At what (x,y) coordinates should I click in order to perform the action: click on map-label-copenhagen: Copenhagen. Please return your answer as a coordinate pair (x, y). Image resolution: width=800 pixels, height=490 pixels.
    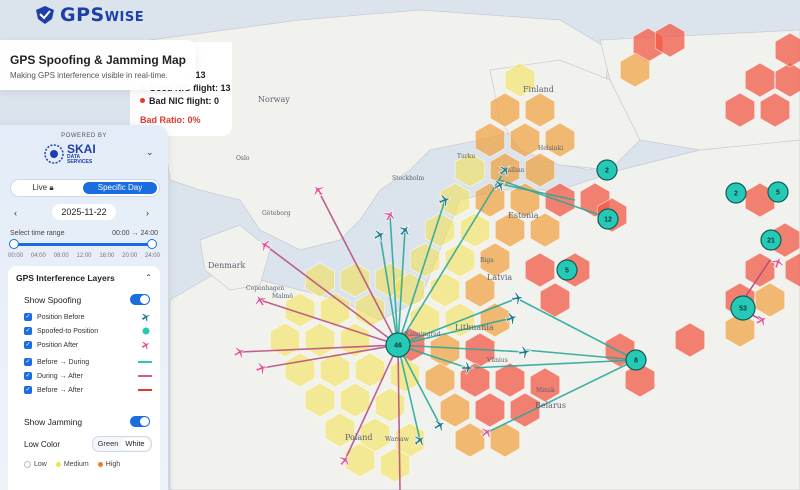
    Looking at the image, I should click on (265, 288).